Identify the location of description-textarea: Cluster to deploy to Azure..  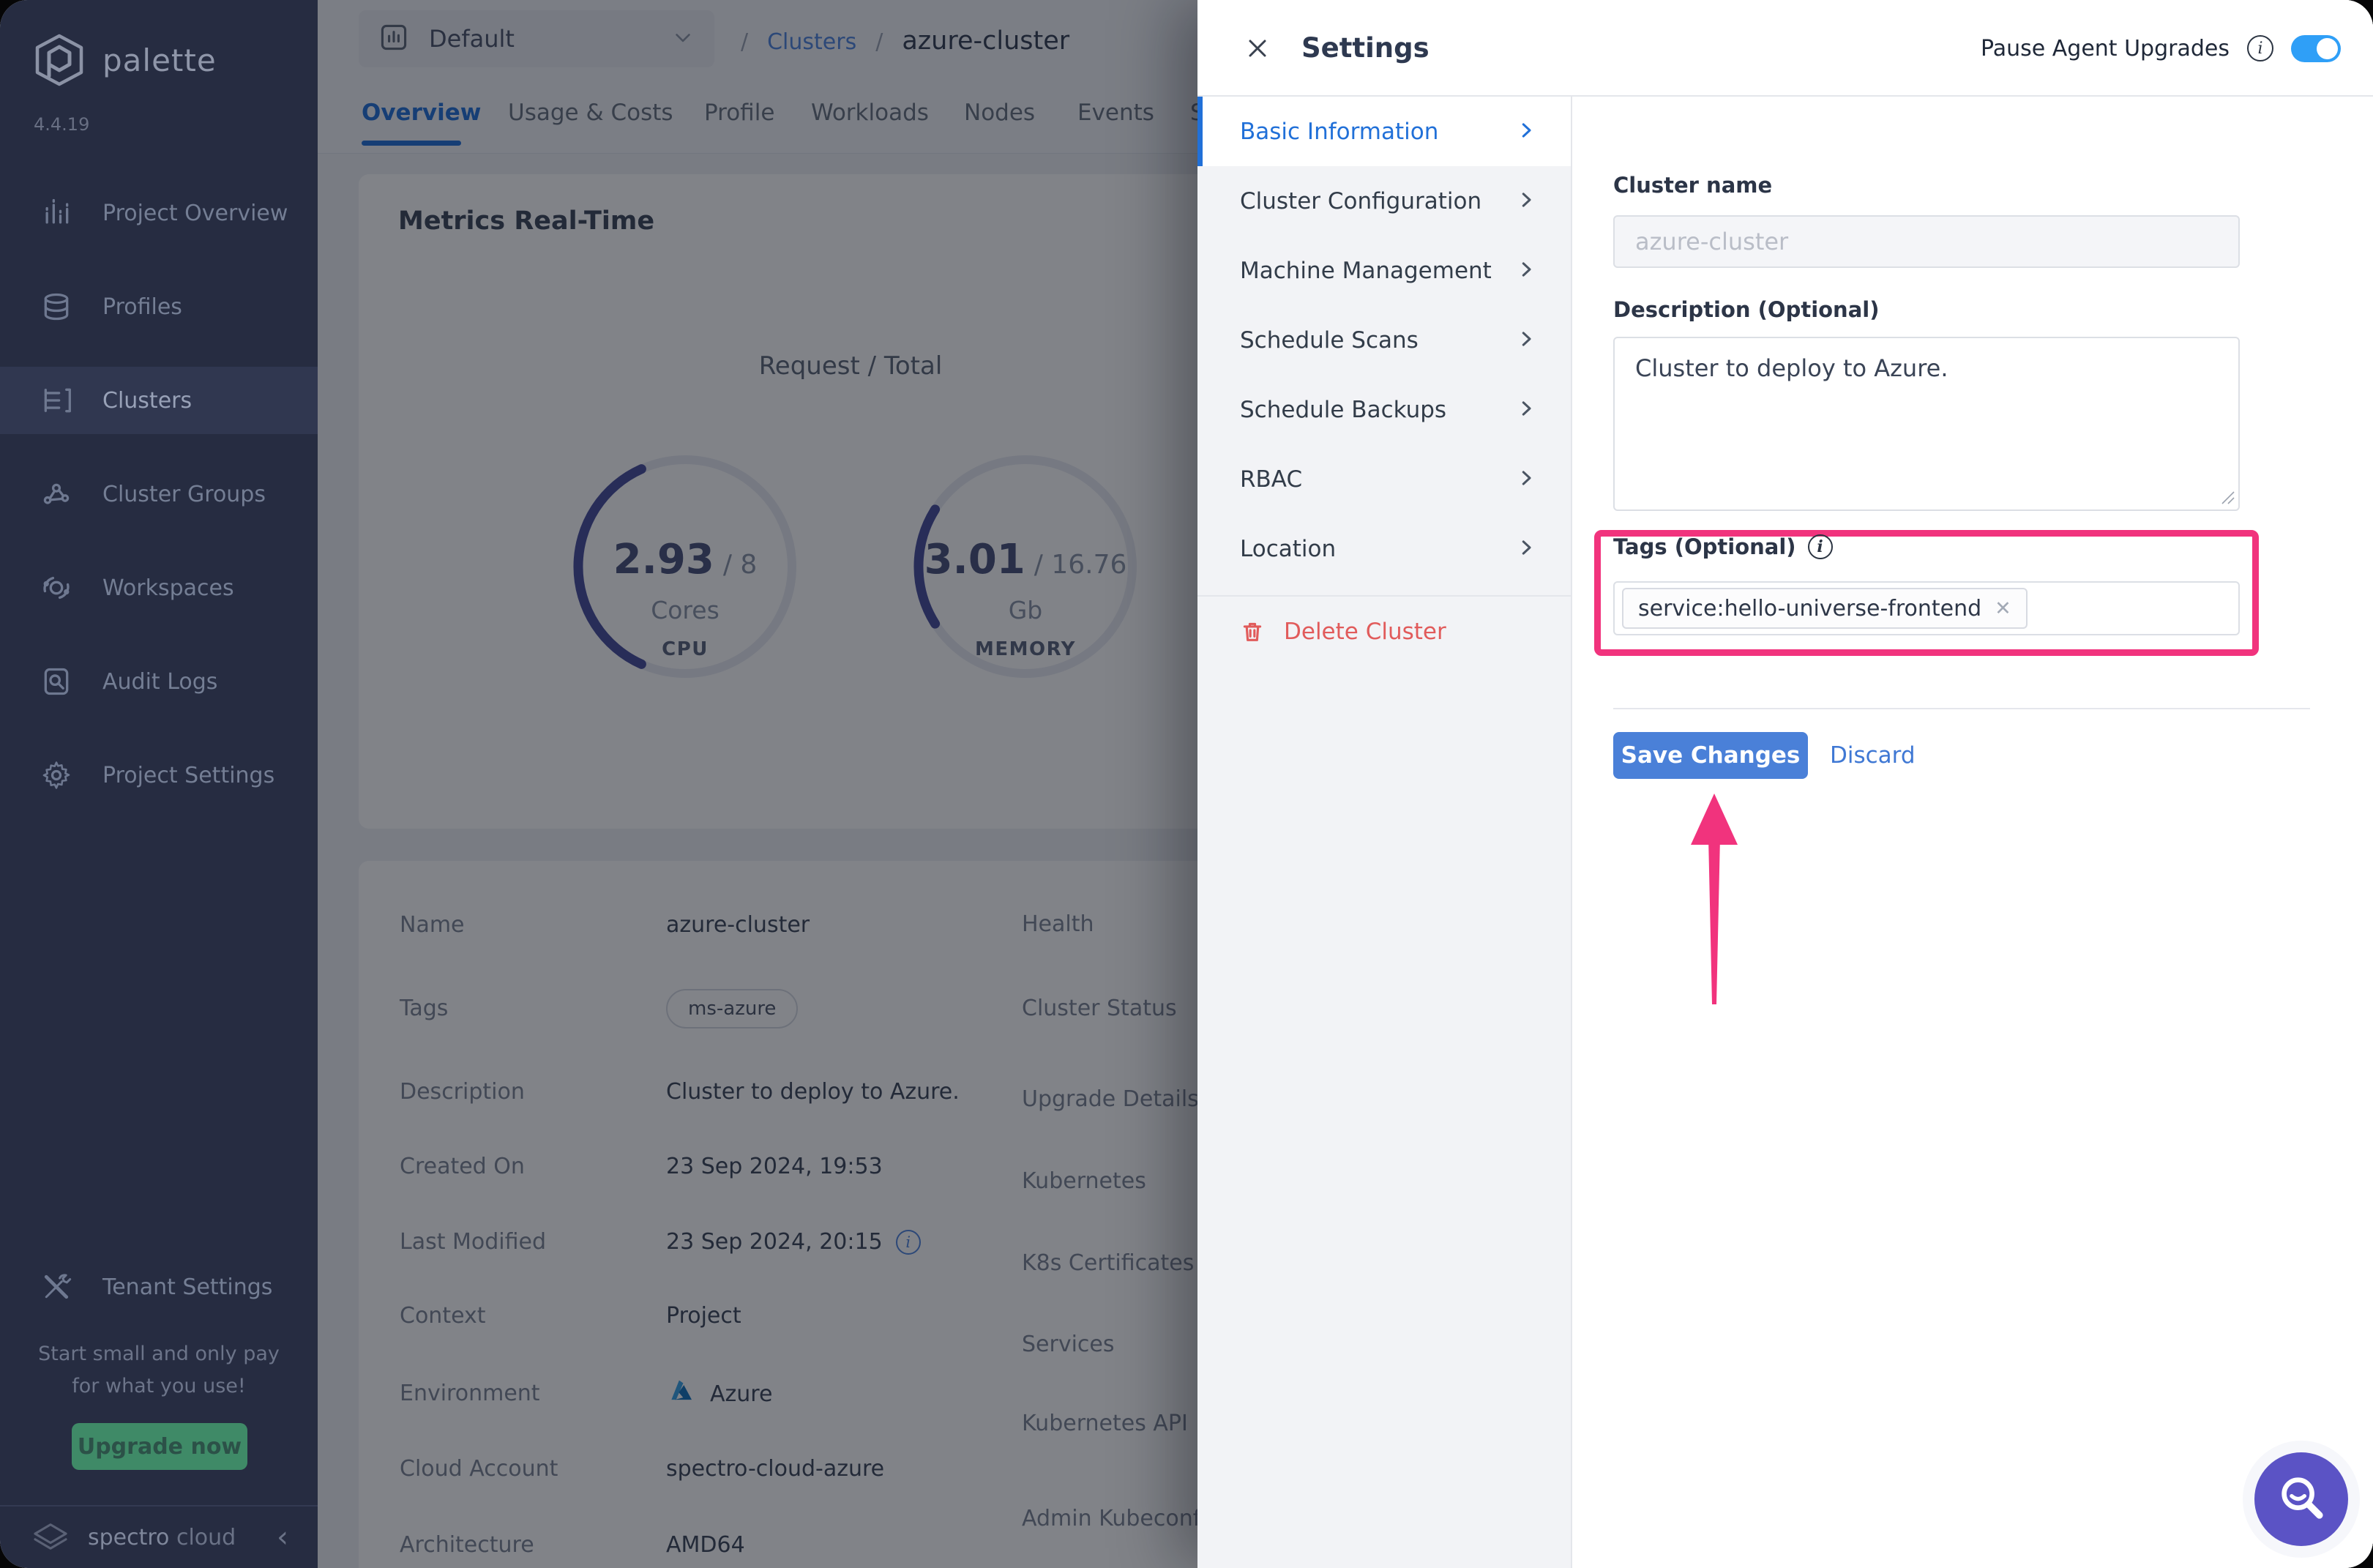
(1927, 424).